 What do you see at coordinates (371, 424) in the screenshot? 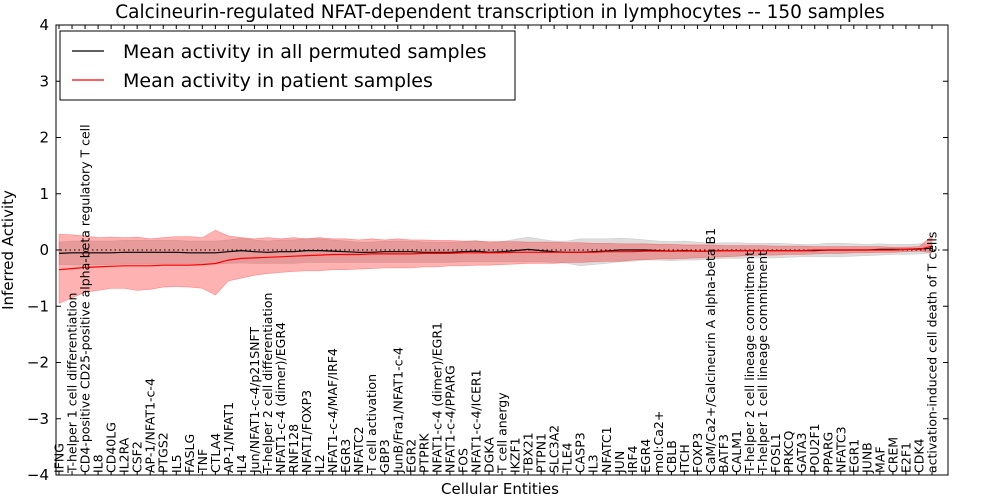
I see `category-label: T cell activation` at bounding box center [371, 424].